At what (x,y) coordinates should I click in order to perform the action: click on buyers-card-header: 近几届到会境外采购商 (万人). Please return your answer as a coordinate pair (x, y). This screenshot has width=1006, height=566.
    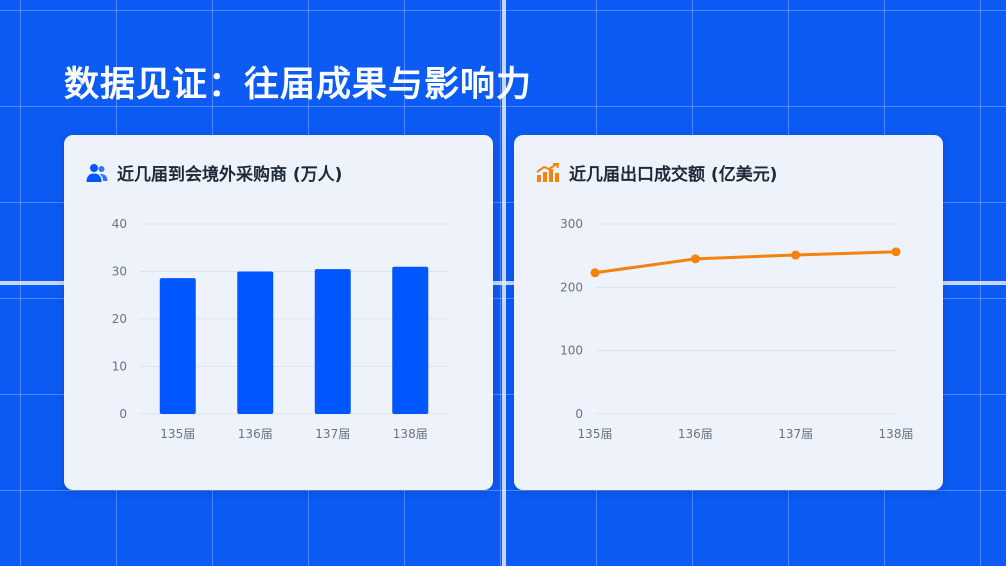
    Looking at the image, I should click on (214, 172).